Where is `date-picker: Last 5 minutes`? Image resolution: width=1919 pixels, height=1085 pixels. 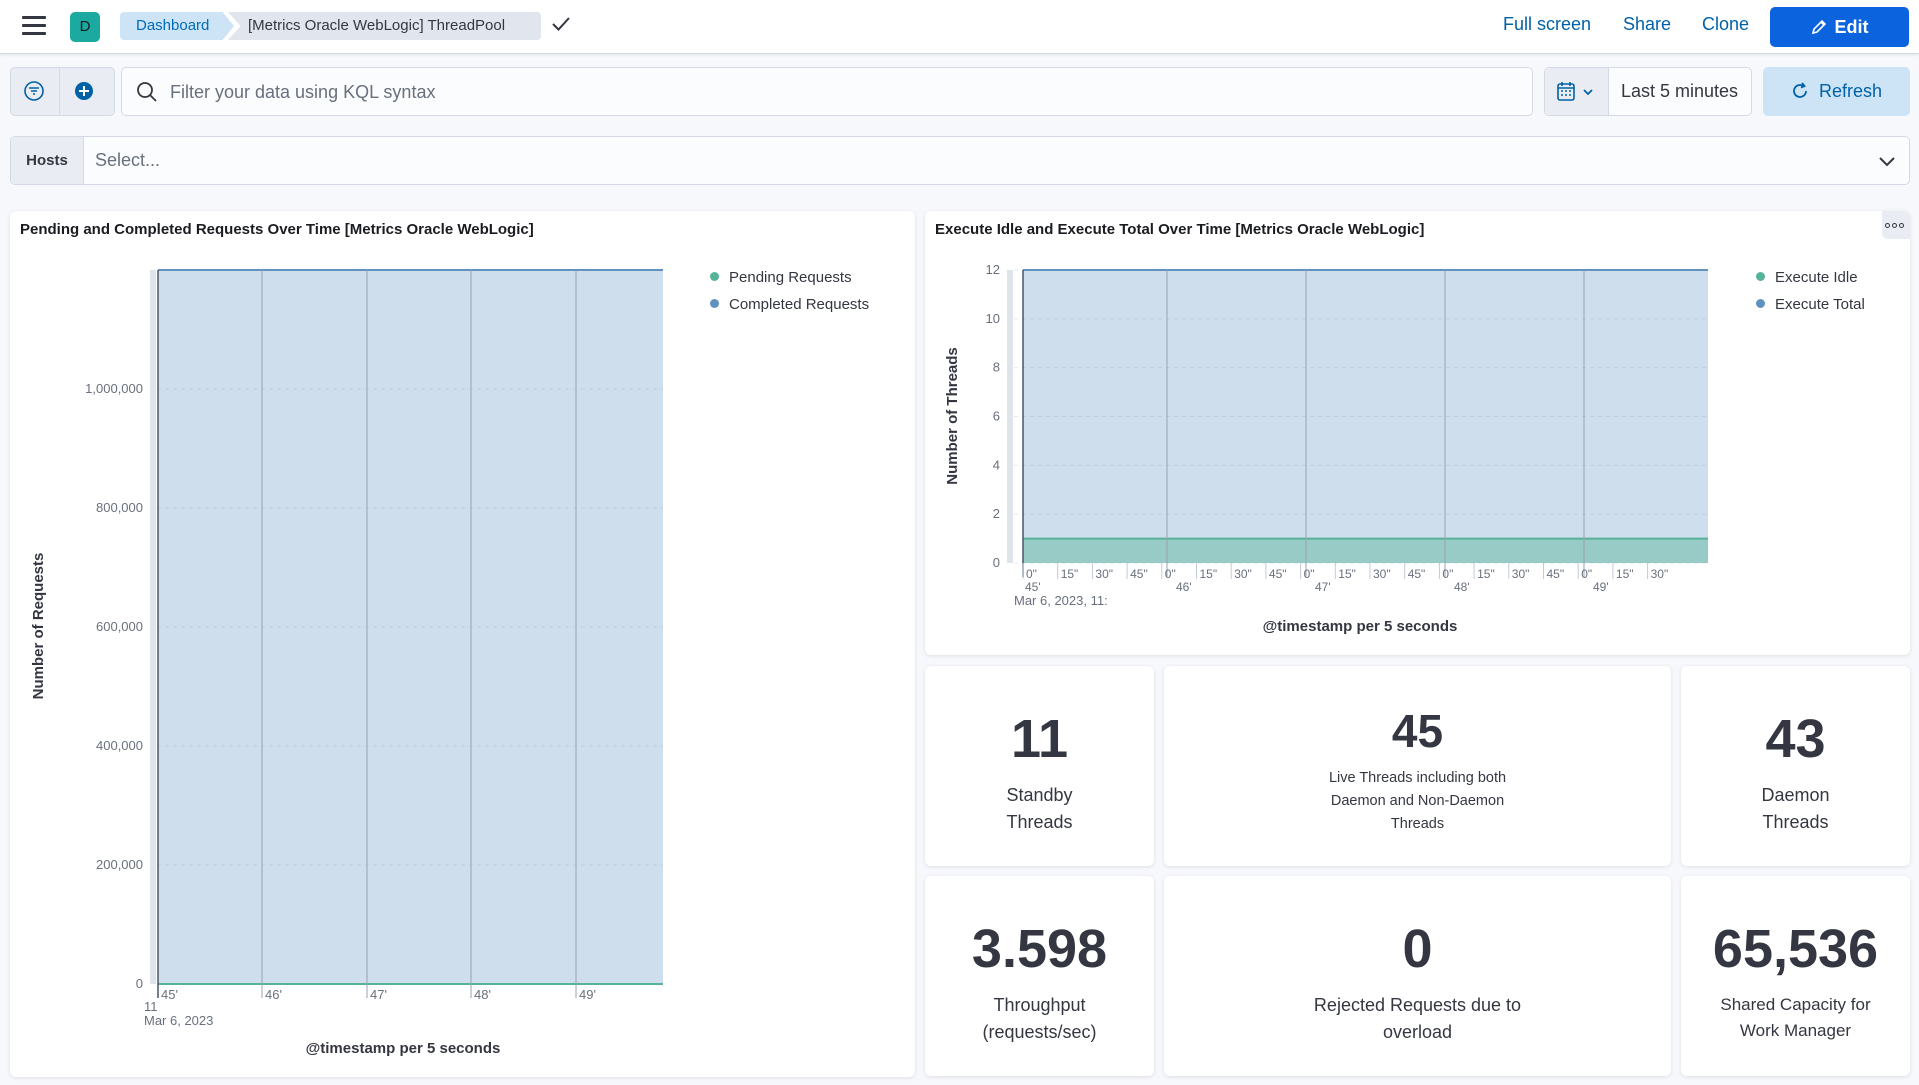 date-picker: Last 5 minutes is located at coordinates (1648, 91).